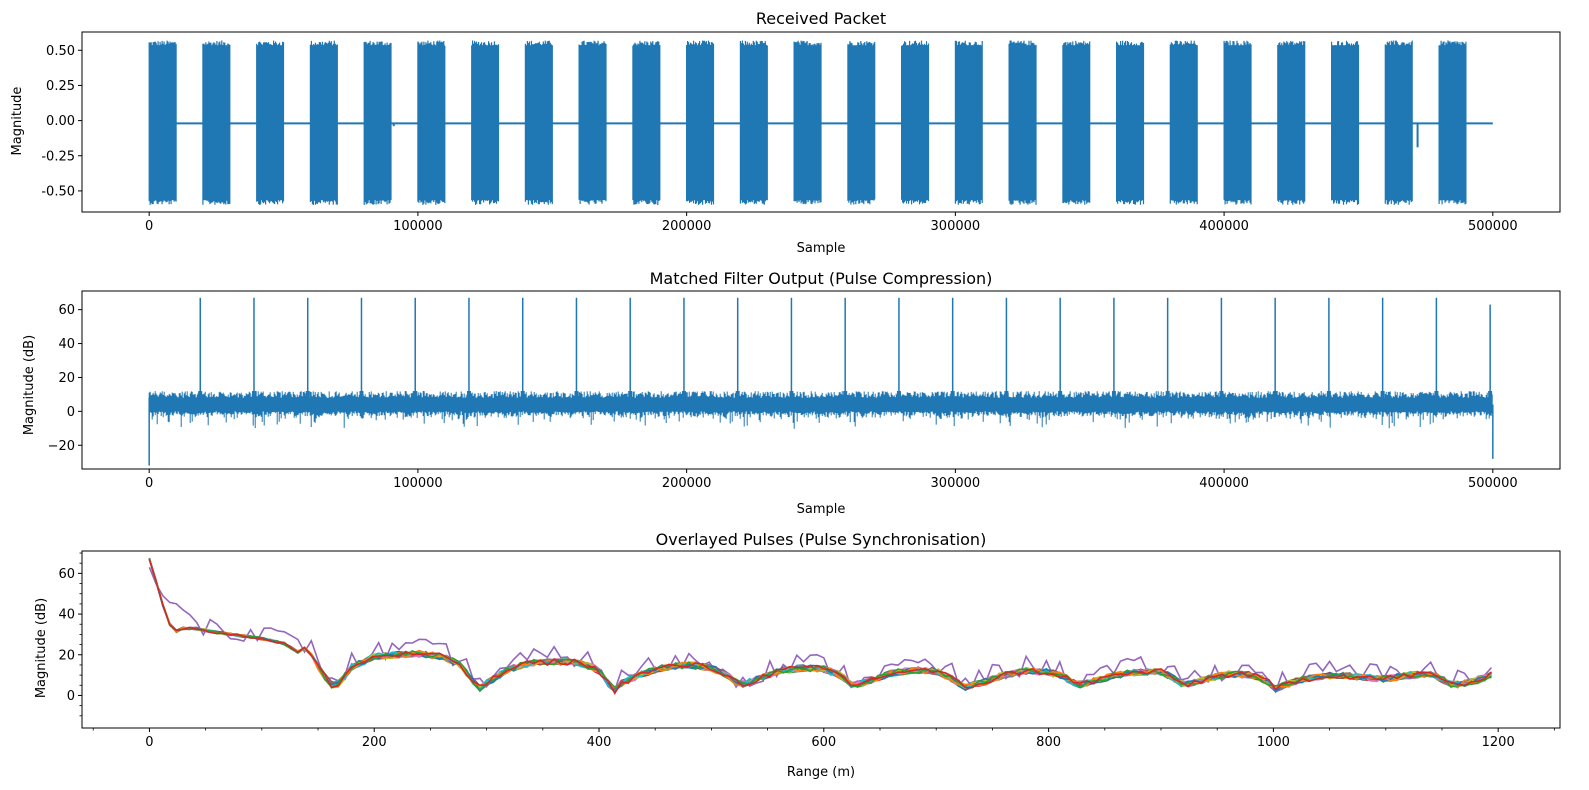 Image resolution: width=1589 pixels, height=790 pixels. Describe the element at coordinates (61, 446) in the screenshot. I see `y-tick-label: −20` at that location.